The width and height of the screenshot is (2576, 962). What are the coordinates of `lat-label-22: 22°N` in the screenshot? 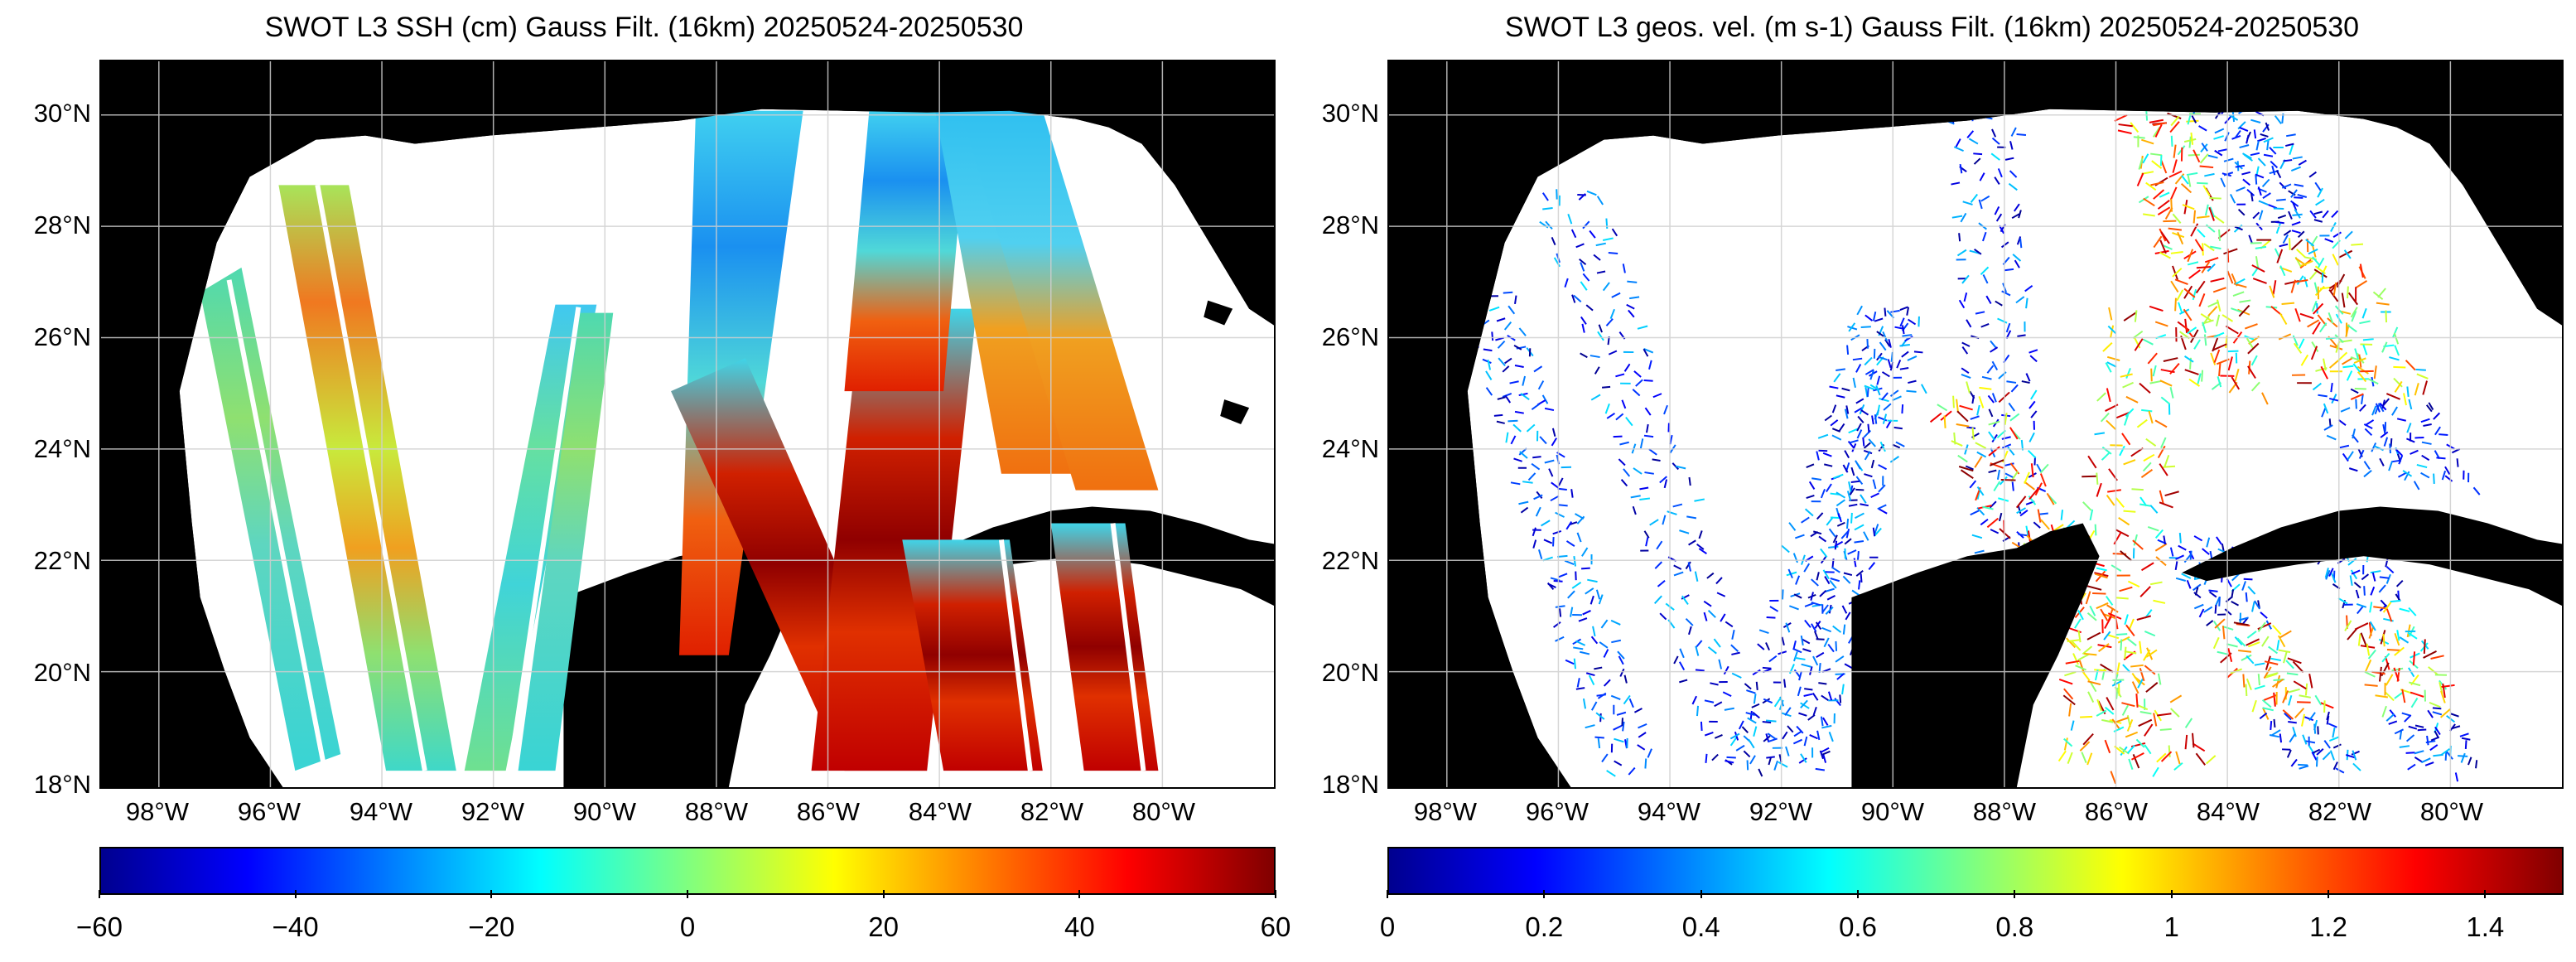 It's located at (62, 560).